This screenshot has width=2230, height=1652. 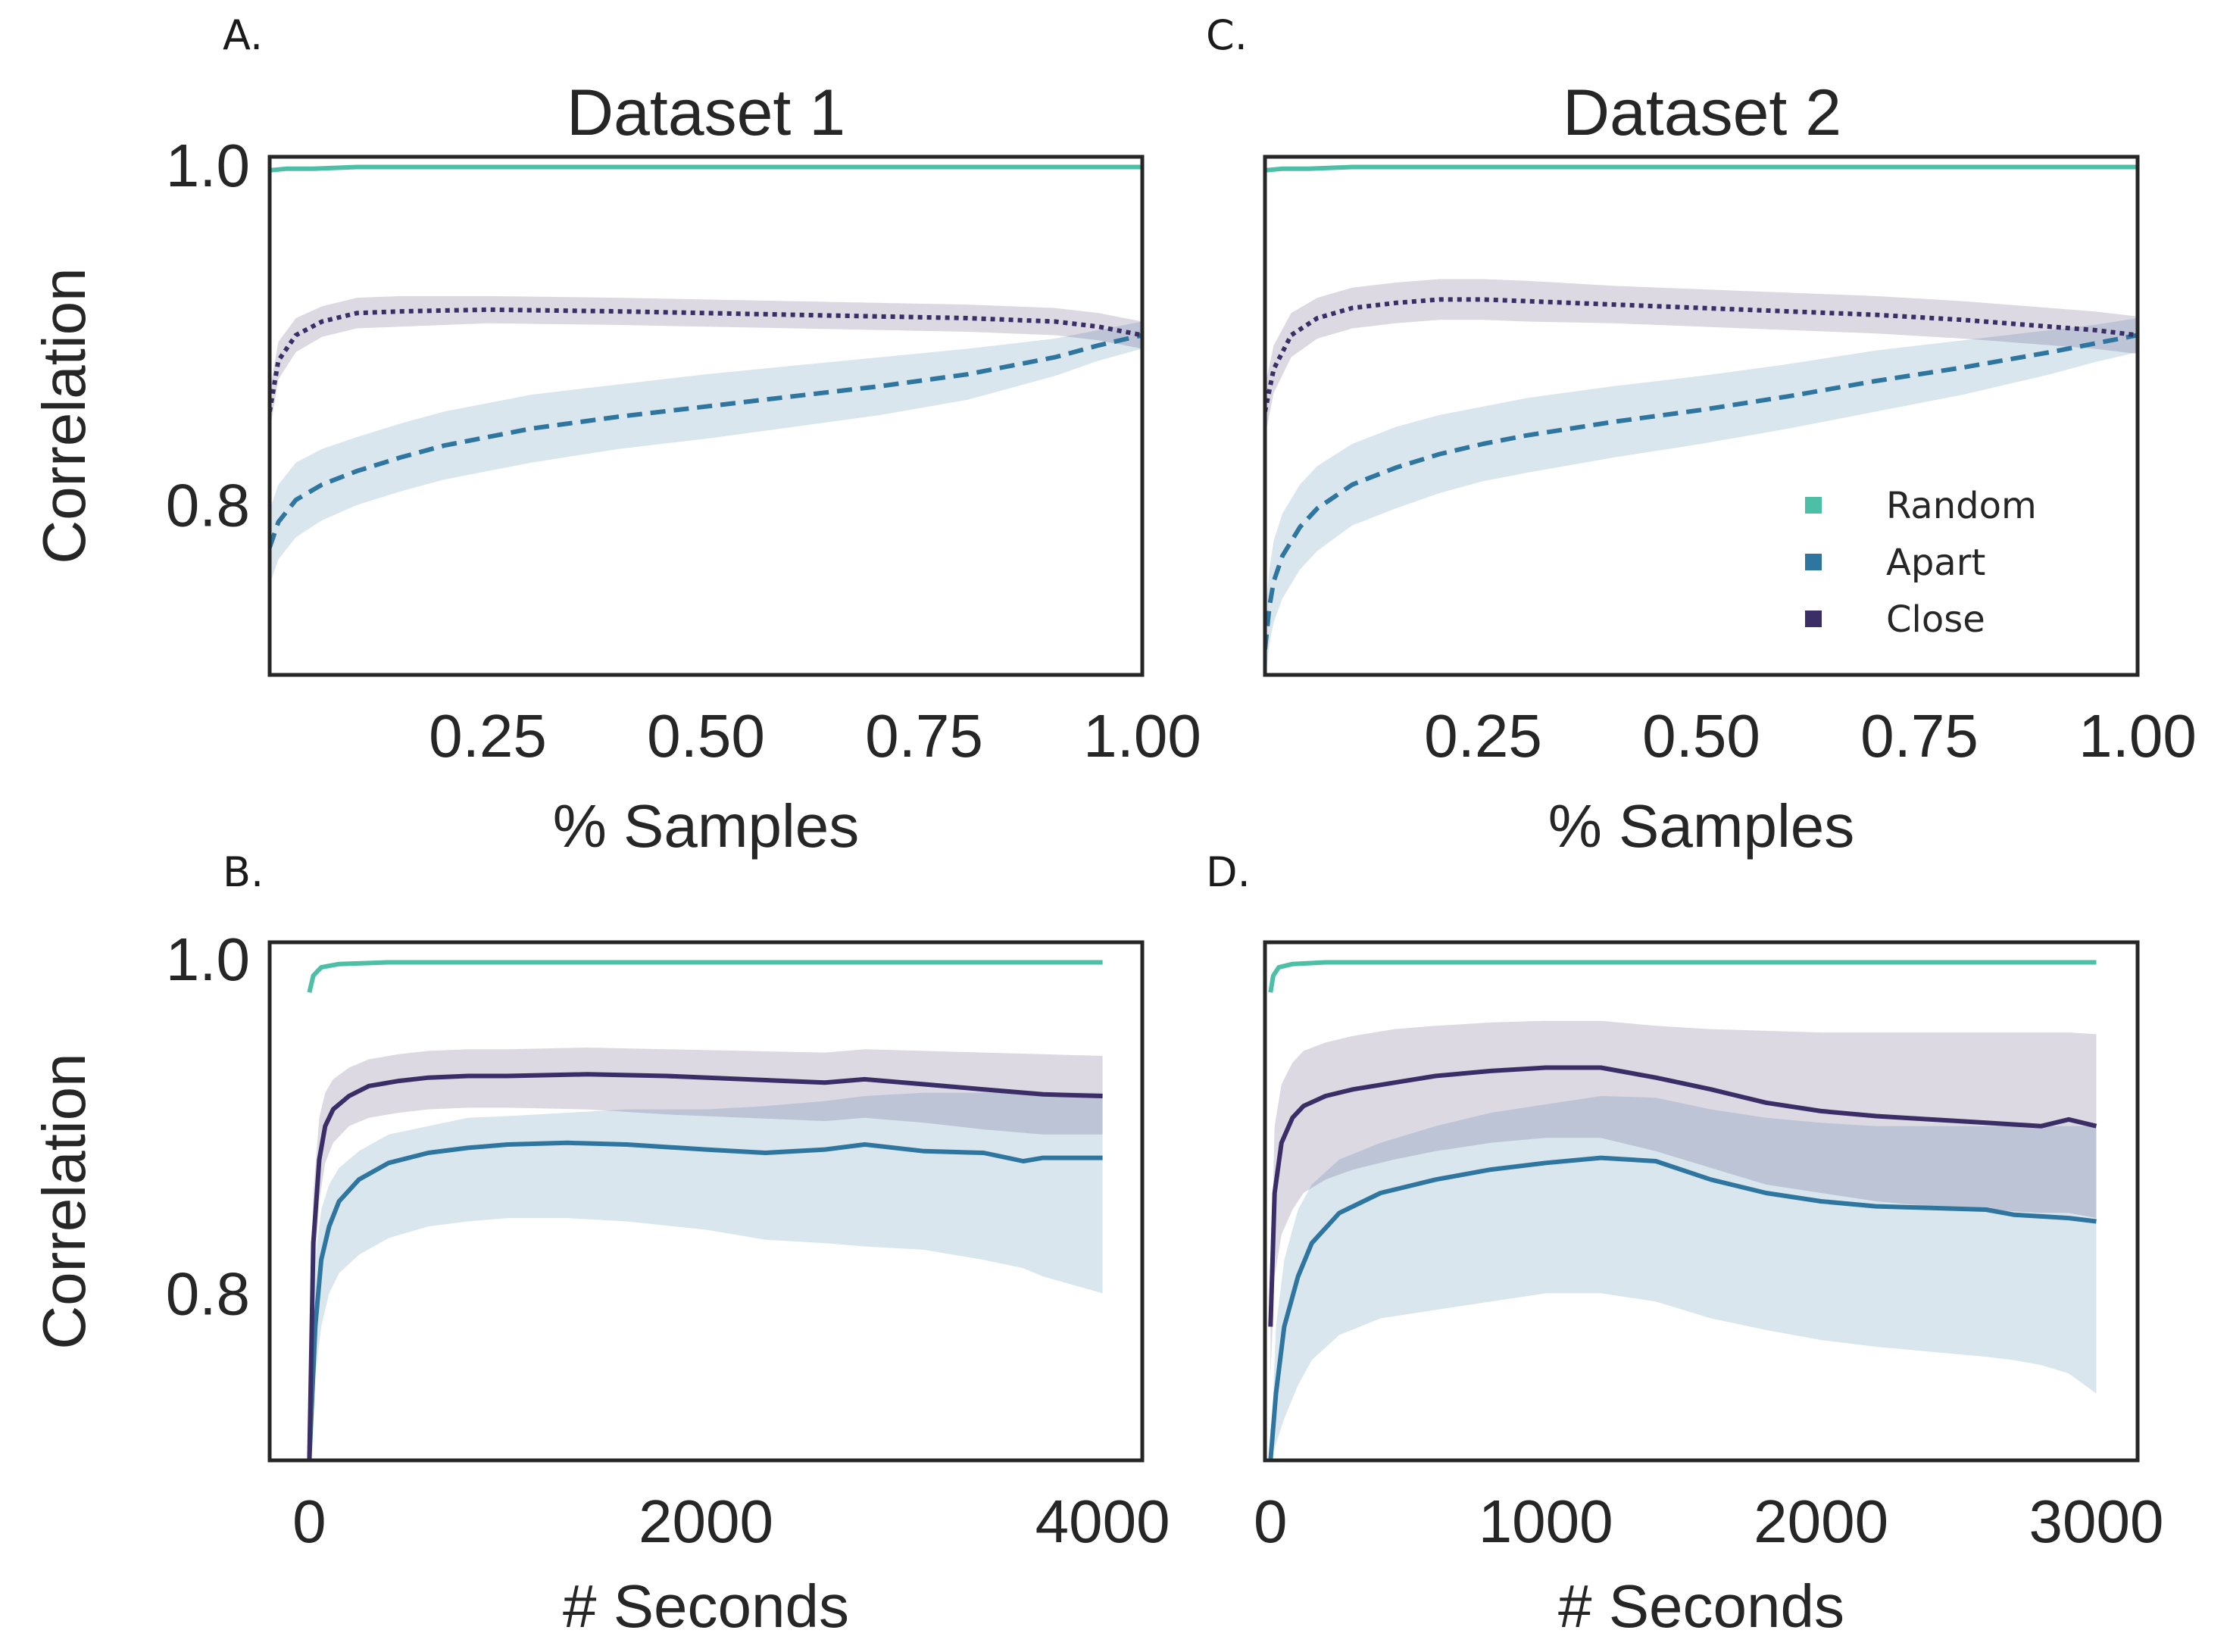 What do you see at coordinates (1936, 619) in the screenshot?
I see `legend-label-close: Close` at bounding box center [1936, 619].